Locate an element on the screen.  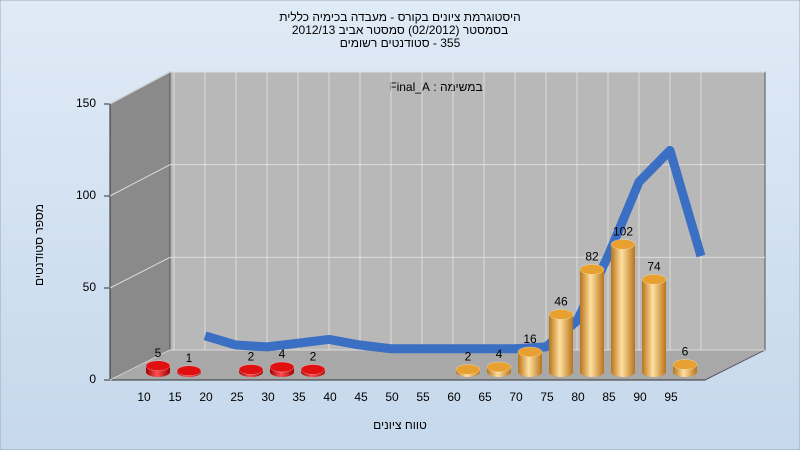
value-label: 6 is located at coordinates (685, 352).